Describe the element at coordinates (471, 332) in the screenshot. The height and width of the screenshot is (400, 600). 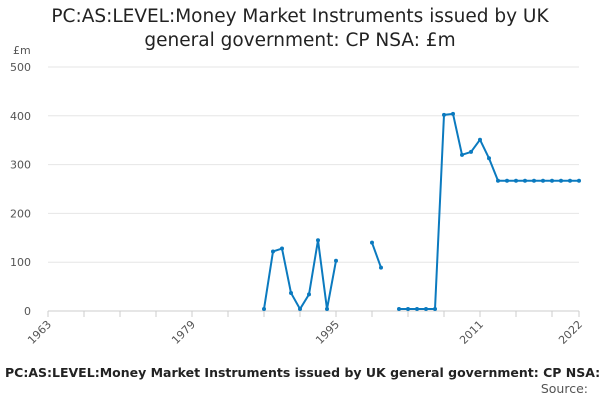
I see `x-tick-label: 2011` at that location.